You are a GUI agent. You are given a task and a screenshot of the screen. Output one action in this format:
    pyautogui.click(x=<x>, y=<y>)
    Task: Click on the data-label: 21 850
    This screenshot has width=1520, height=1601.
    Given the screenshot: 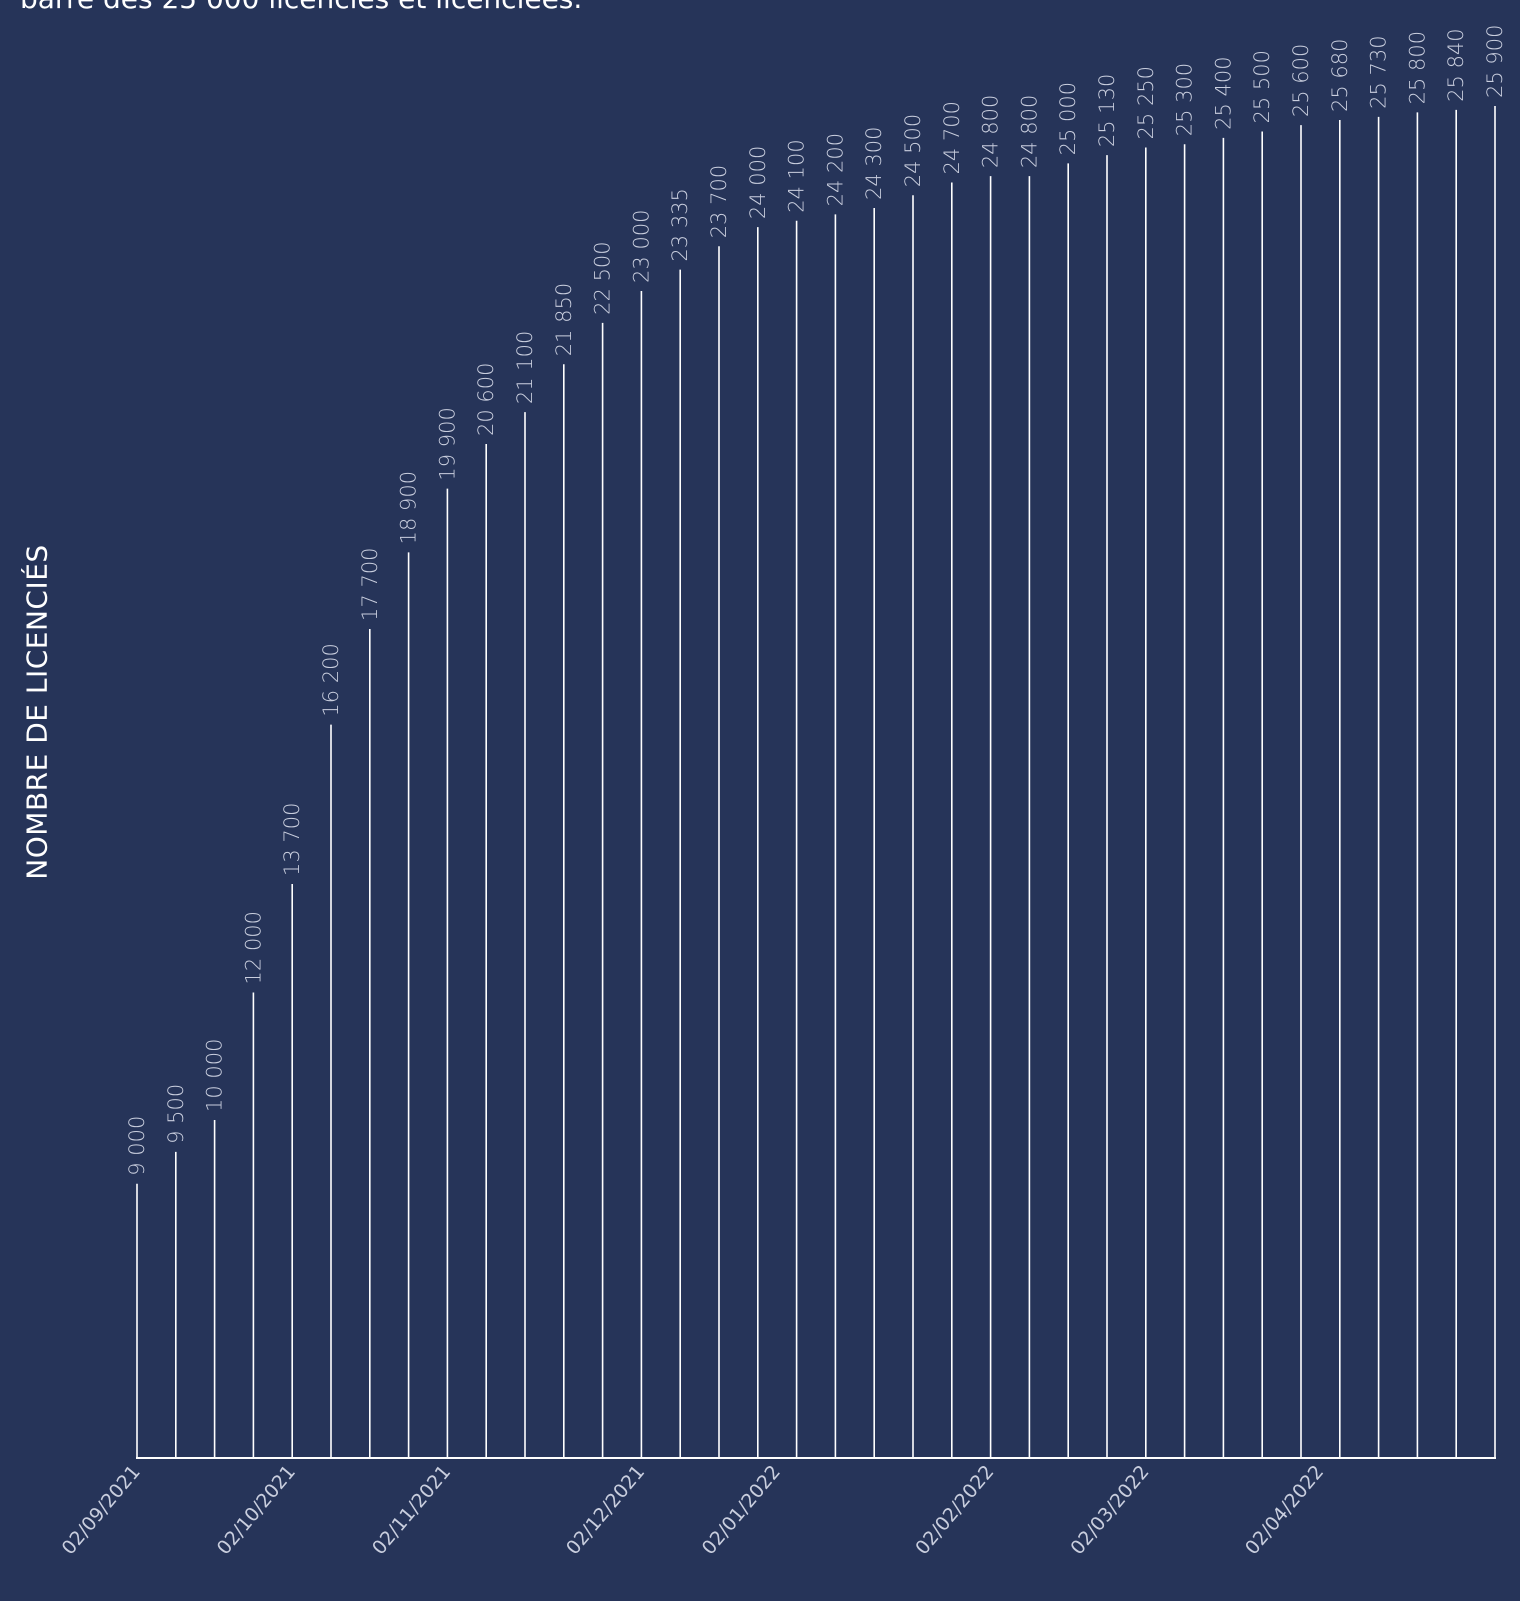 What is the action you would take?
    pyautogui.click(x=564, y=319)
    